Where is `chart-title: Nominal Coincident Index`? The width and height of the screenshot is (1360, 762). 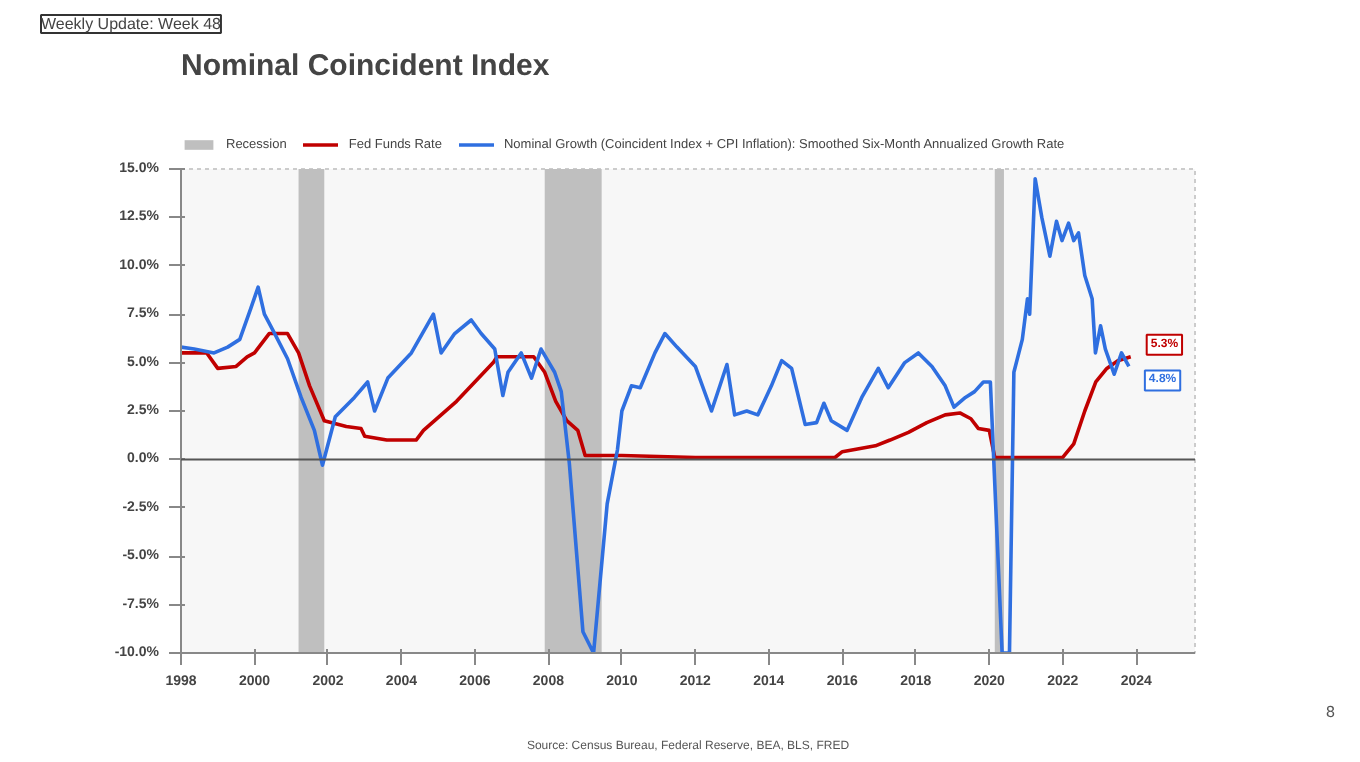
chart-title: Nominal Coincident Index is located at coordinates (366, 66).